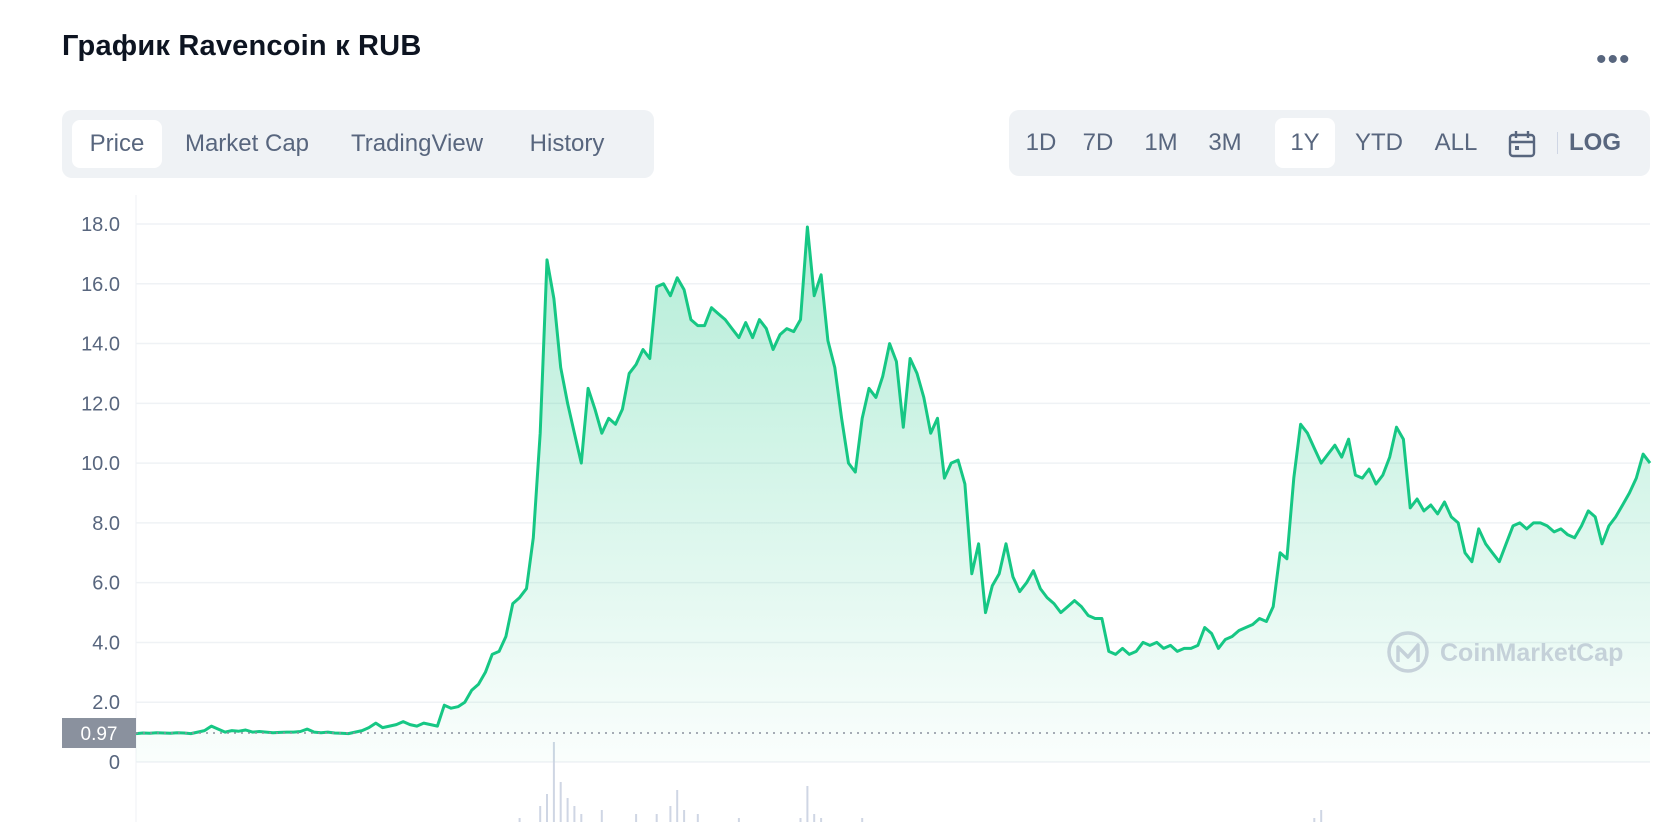 This screenshot has height=822, width=1672. I want to click on y-tick-label: 8.0, so click(106, 524).